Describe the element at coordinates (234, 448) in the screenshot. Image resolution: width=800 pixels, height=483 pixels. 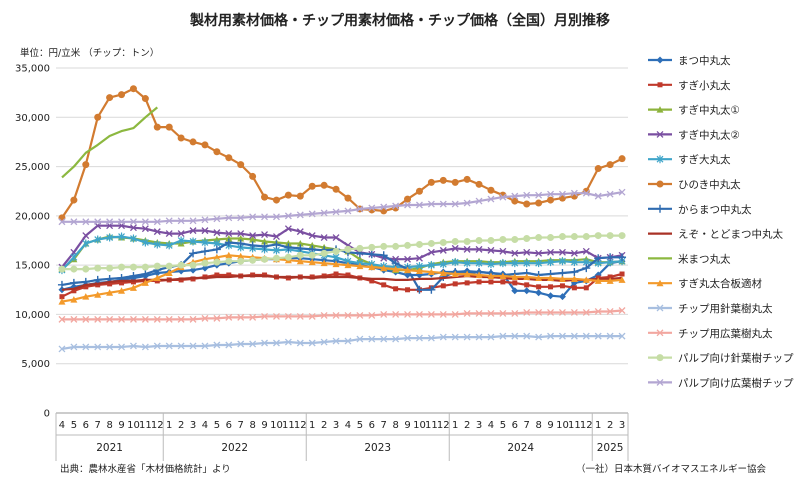
I see `year-label: 2022` at that location.